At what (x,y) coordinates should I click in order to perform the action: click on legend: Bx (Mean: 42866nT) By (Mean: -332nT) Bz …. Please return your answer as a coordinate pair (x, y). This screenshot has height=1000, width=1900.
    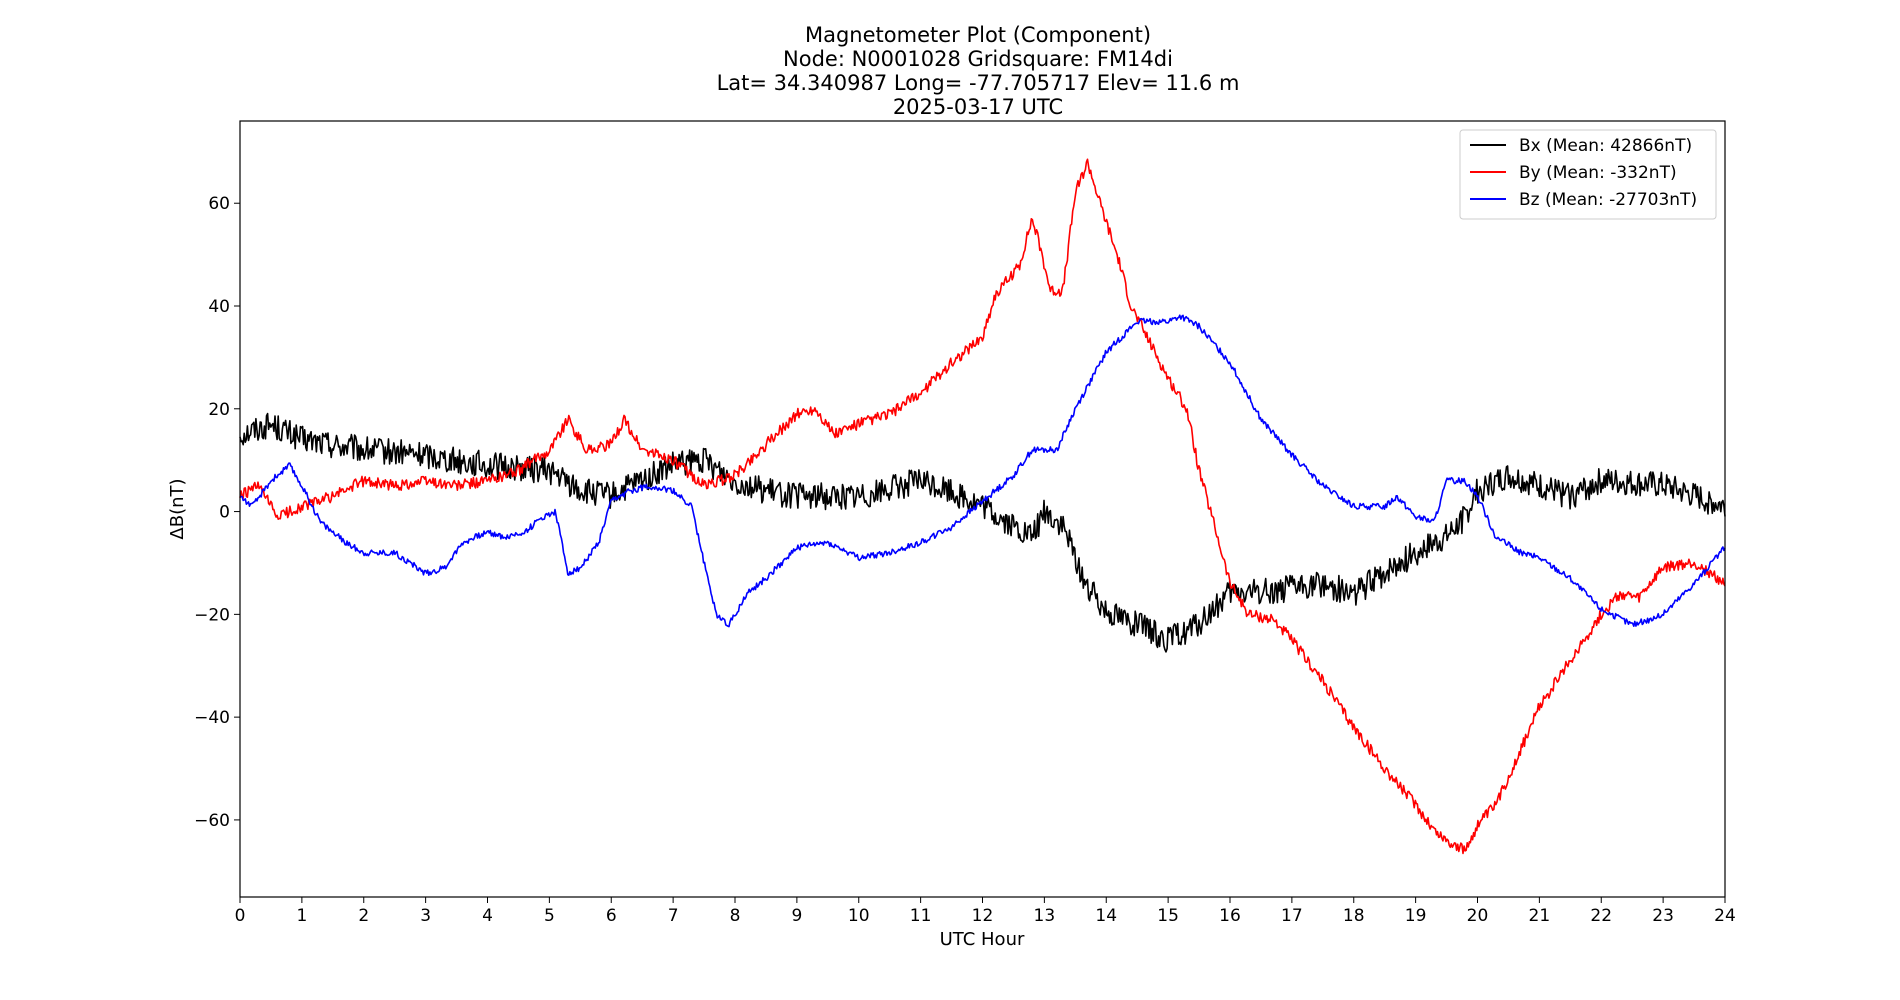
    Looking at the image, I should click on (1588, 174).